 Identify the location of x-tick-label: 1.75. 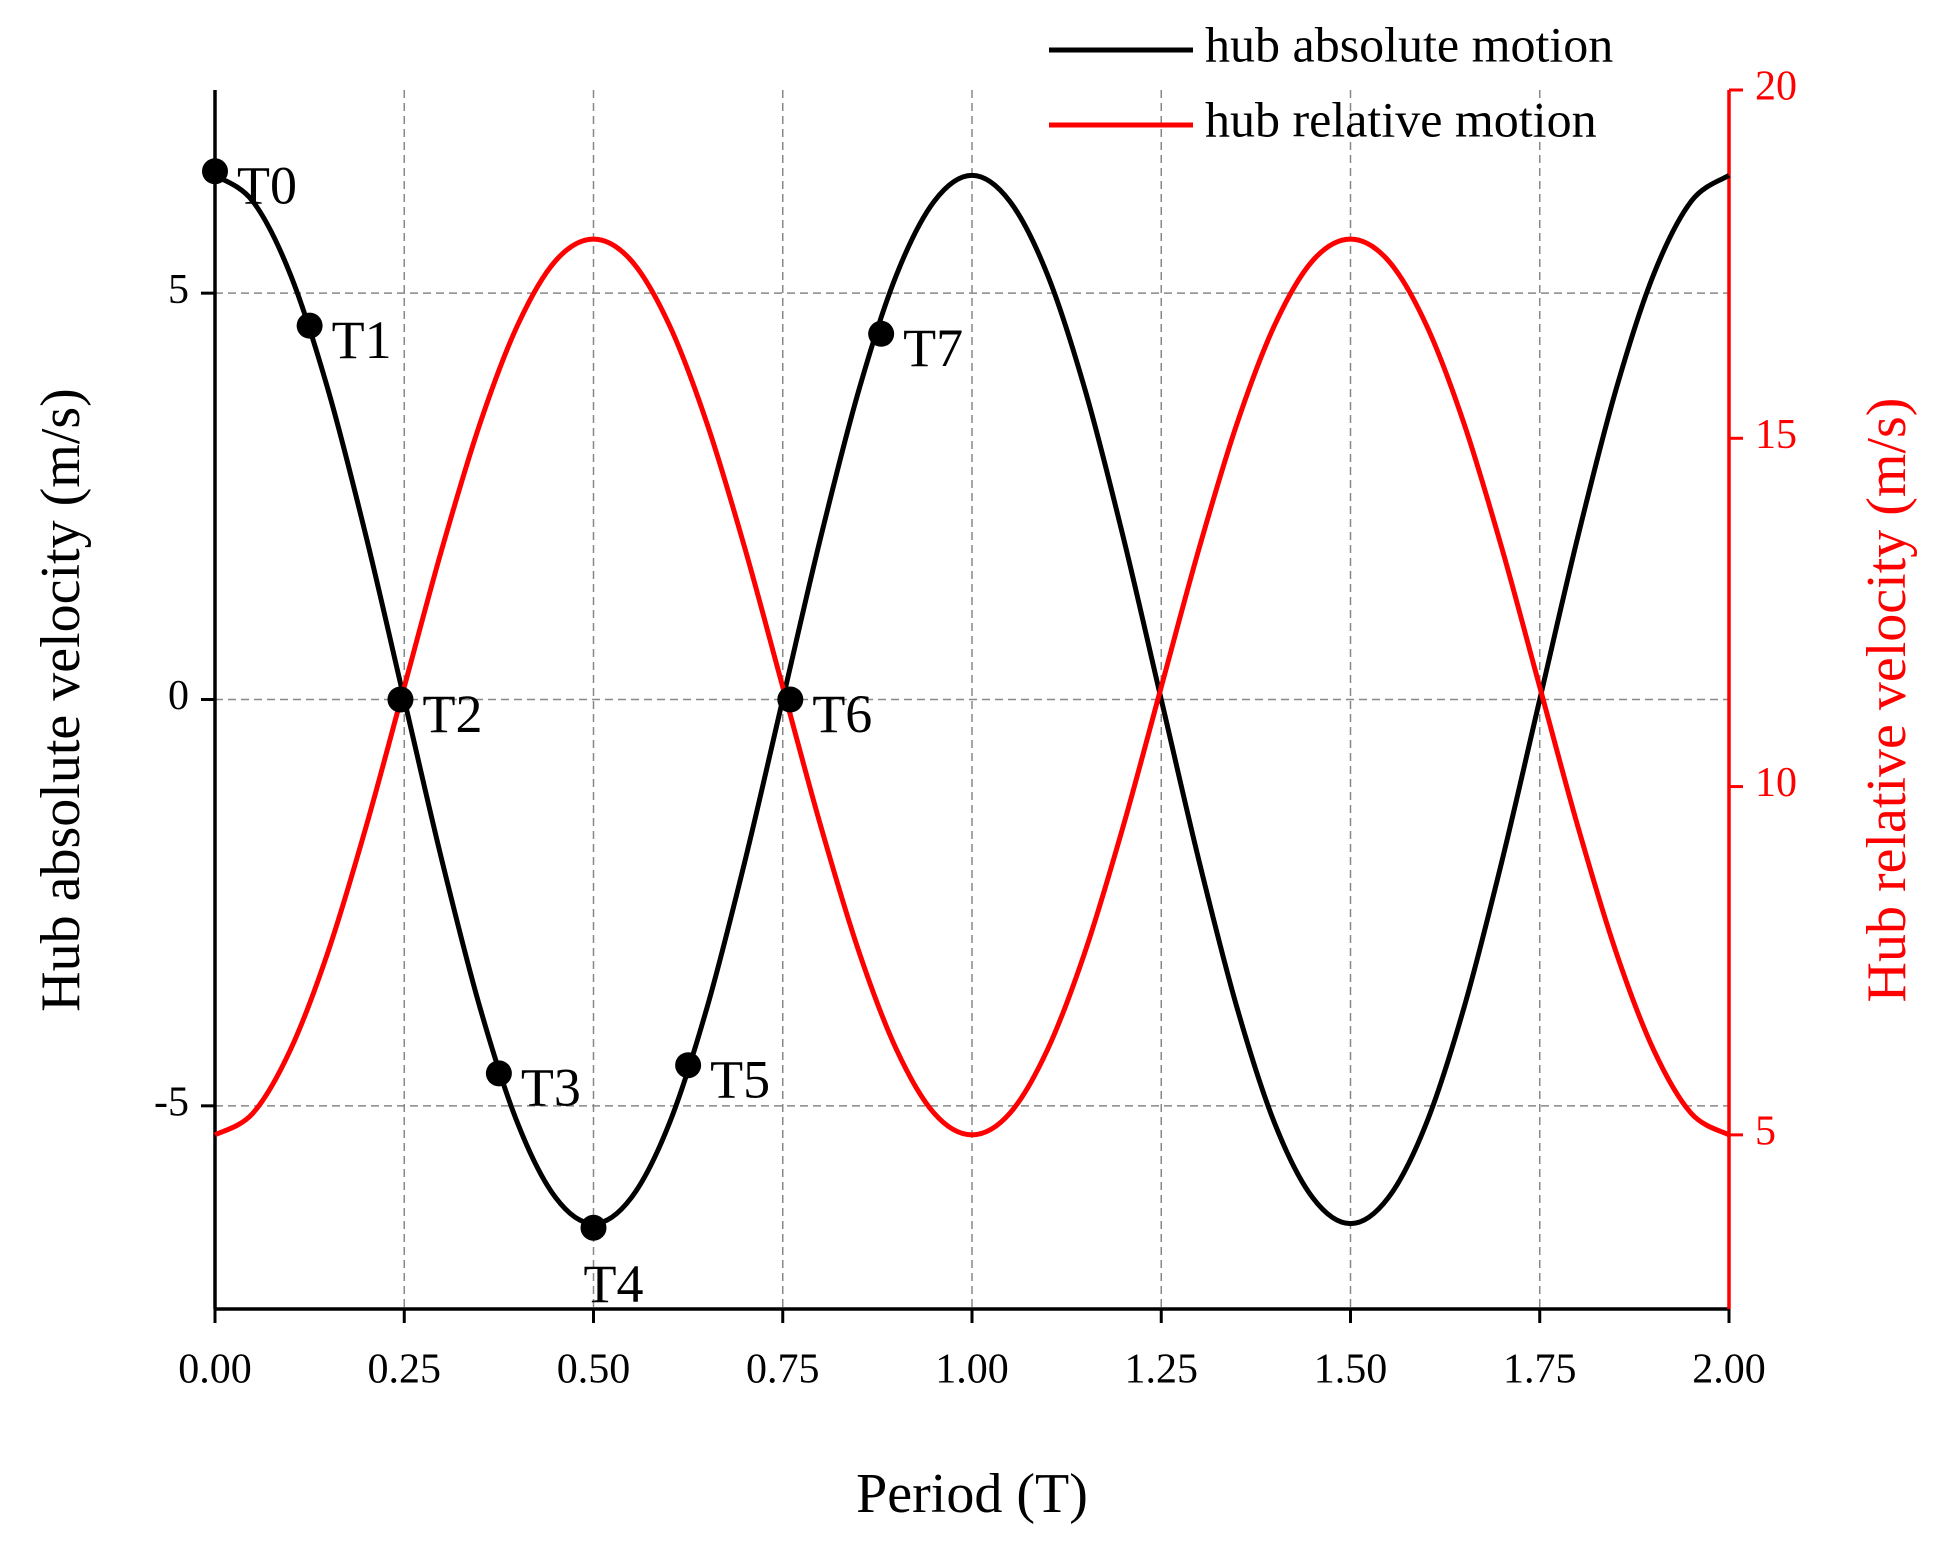
(1540, 1370).